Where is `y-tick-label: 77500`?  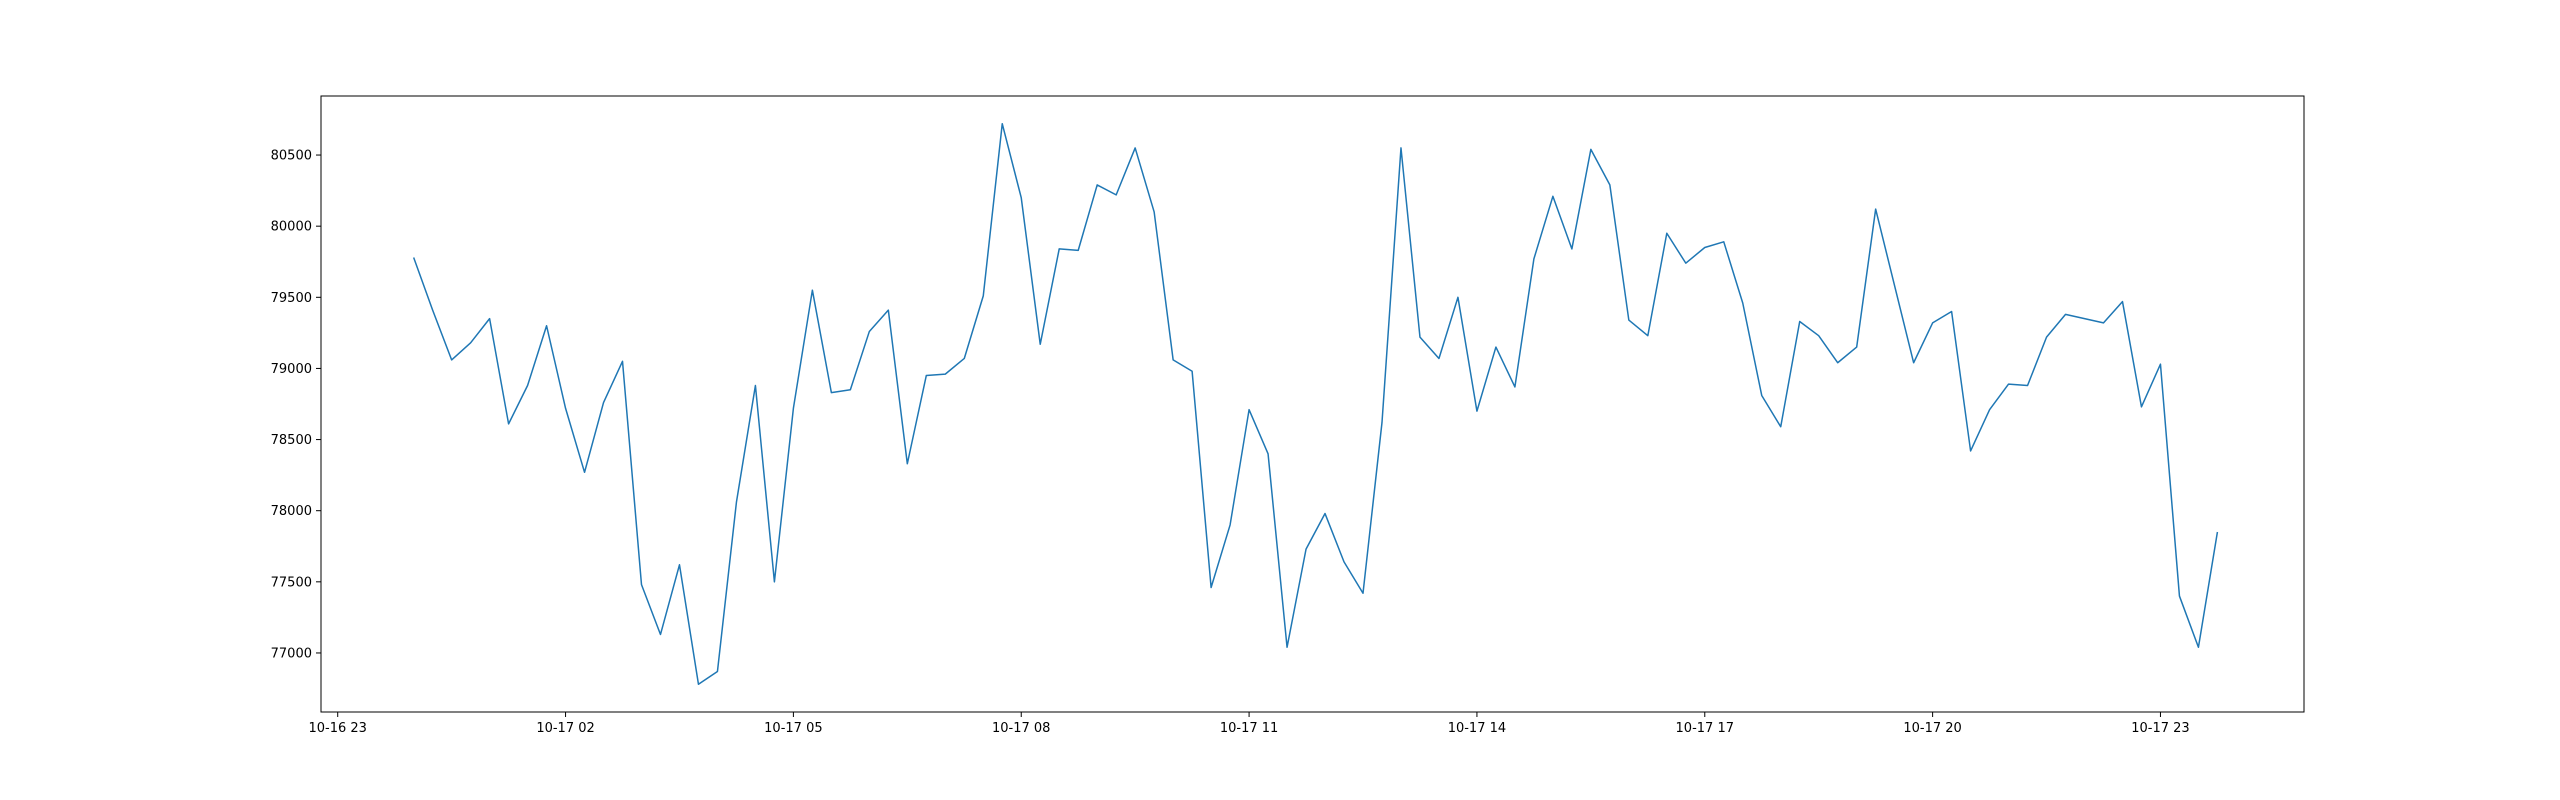 y-tick-label: 77500 is located at coordinates (291, 582).